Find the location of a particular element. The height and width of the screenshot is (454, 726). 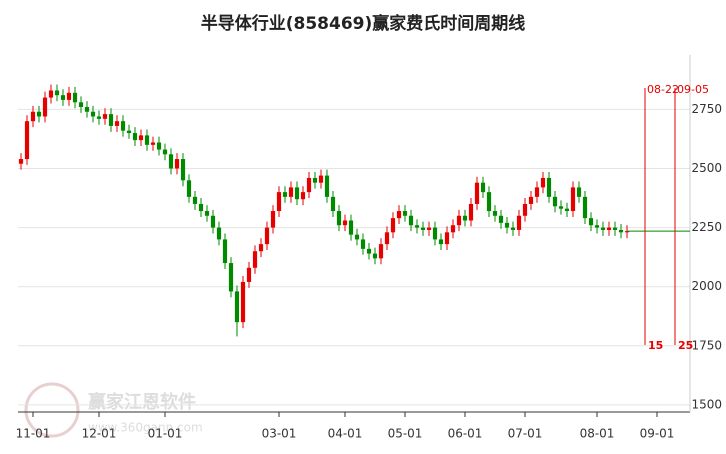

x-tick-label: 08-01 is located at coordinates (597, 434).